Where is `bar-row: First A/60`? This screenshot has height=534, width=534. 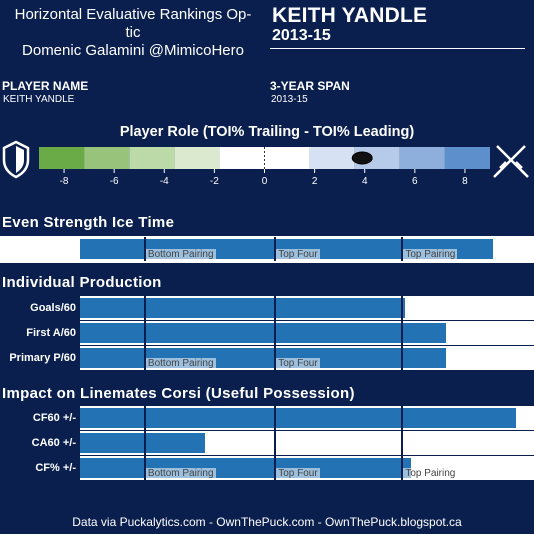 bar-row: First A/60 is located at coordinates (267, 333).